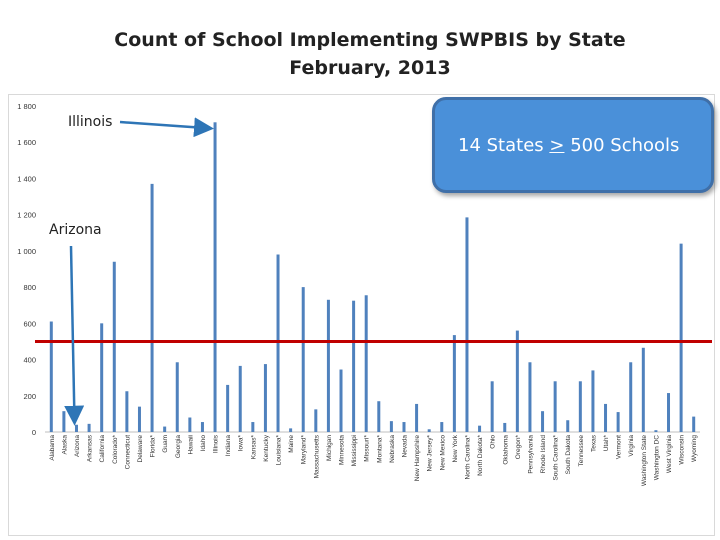  I want to click on bar-virginia, so click(631, 397).